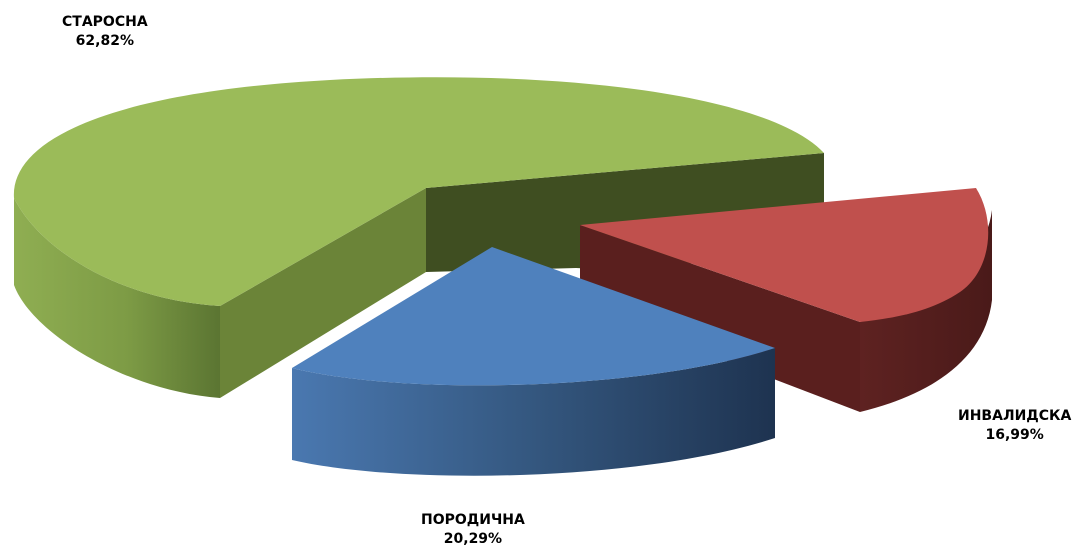  What do you see at coordinates (1014, 426) in the screenshot?
I see `slice-label-invalidska: ИНВАЛИДСКА 16,99%` at bounding box center [1014, 426].